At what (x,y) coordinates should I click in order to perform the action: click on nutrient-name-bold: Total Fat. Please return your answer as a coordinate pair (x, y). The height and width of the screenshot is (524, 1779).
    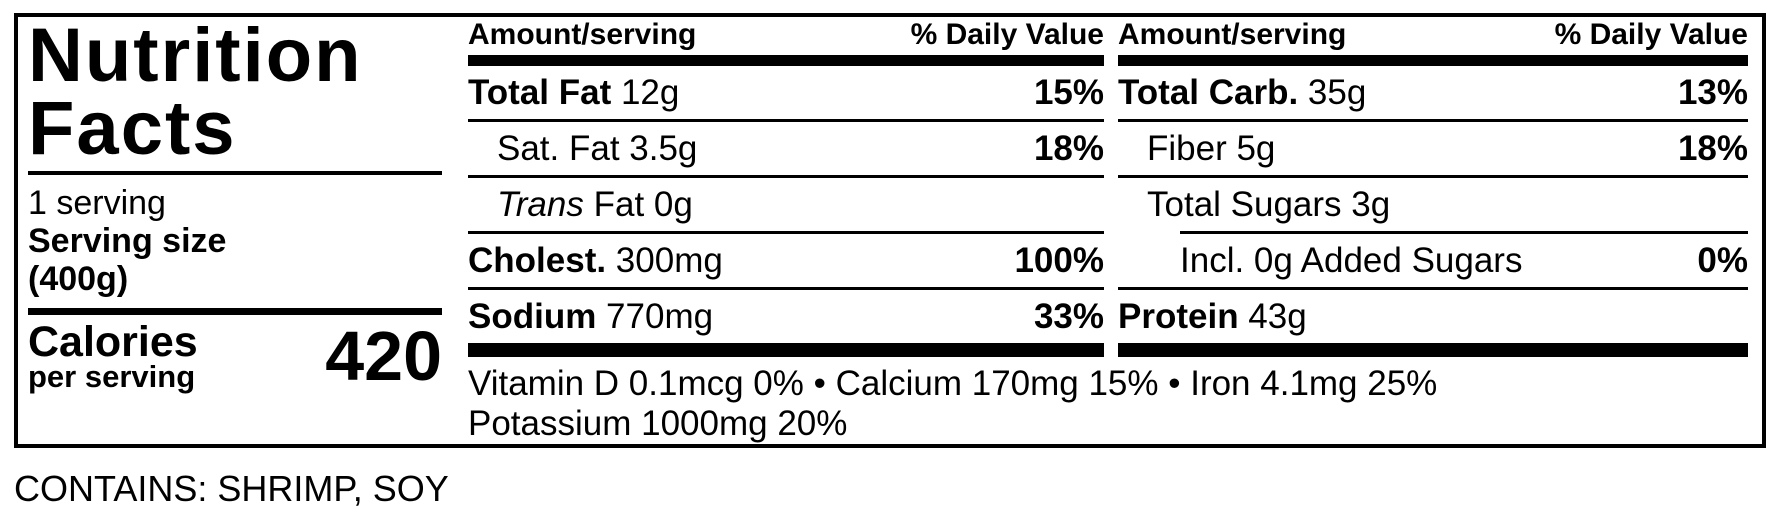
    Looking at the image, I should click on (540, 92).